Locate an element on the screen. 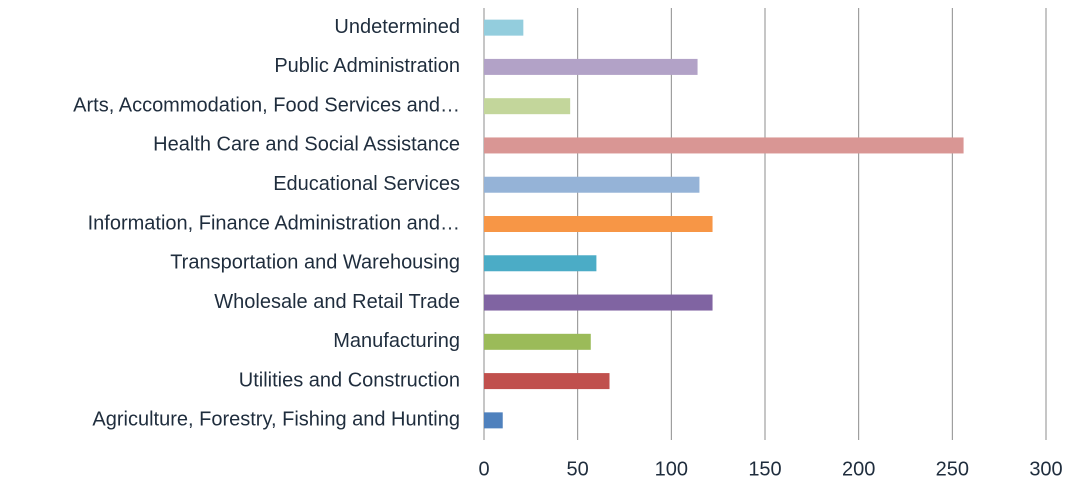 This screenshot has width=1071, height=494. x-tick-label: 50 is located at coordinates (578, 469).